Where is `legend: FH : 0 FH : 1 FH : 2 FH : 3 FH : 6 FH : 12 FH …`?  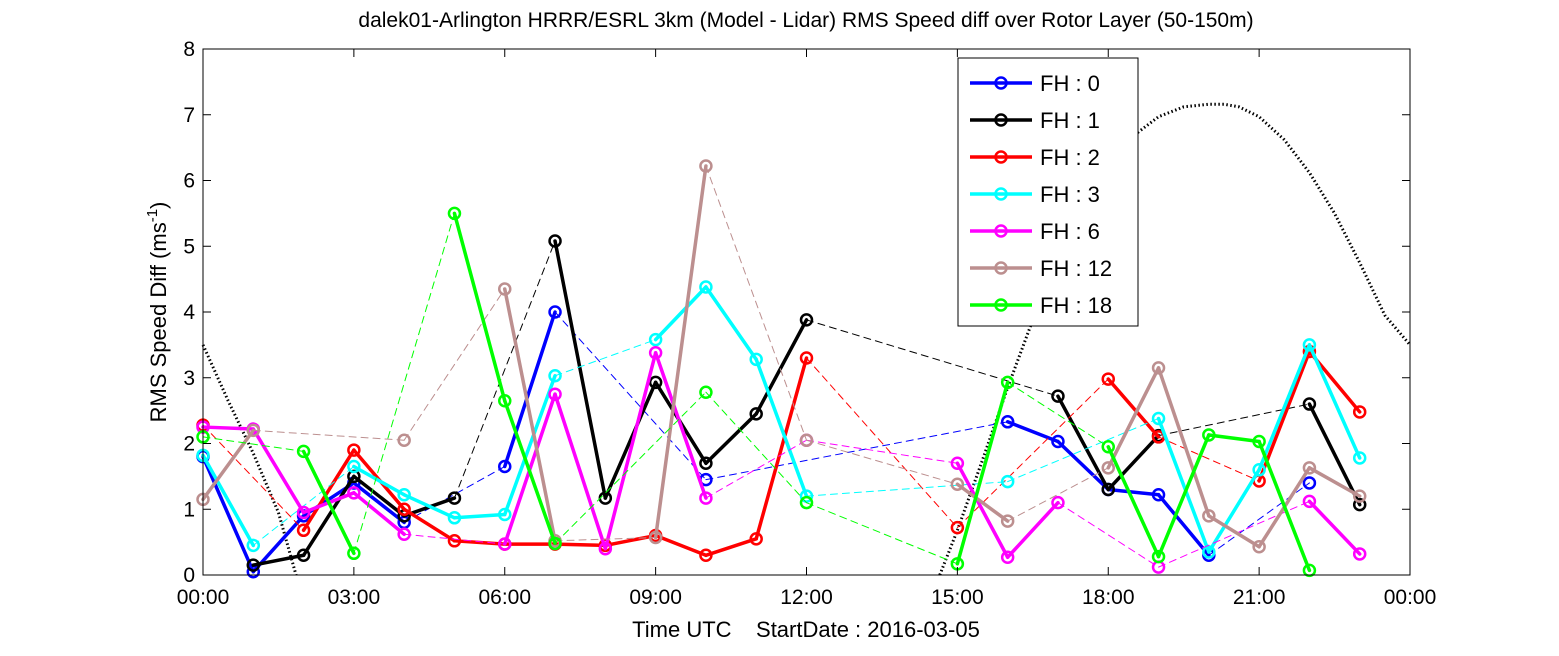 legend: FH : 0 FH : 1 FH : 2 FH : 3 FH : 6 FH : 12 FH … is located at coordinates (1048, 192).